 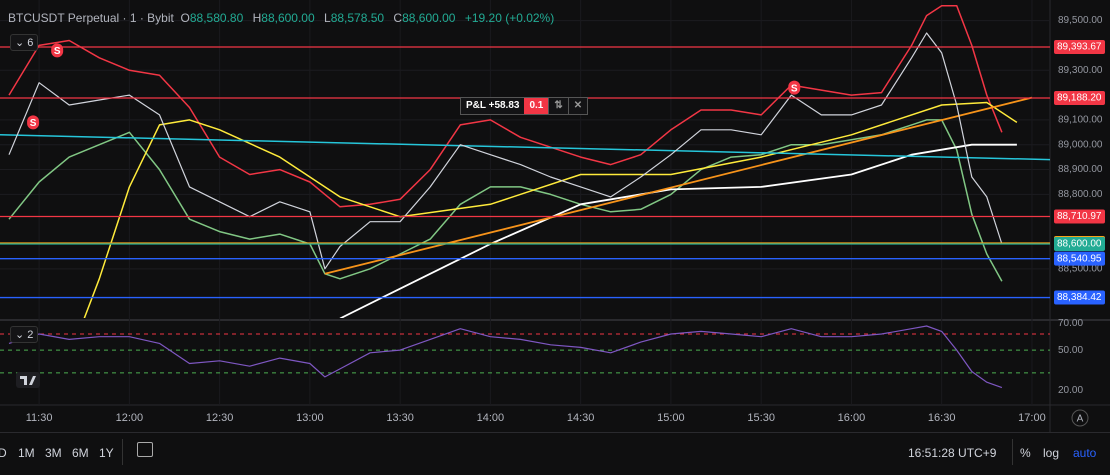 What do you see at coordinates (3, 453) in the screenshot?
I see `range-button: D` at bounding box center [3, 453].